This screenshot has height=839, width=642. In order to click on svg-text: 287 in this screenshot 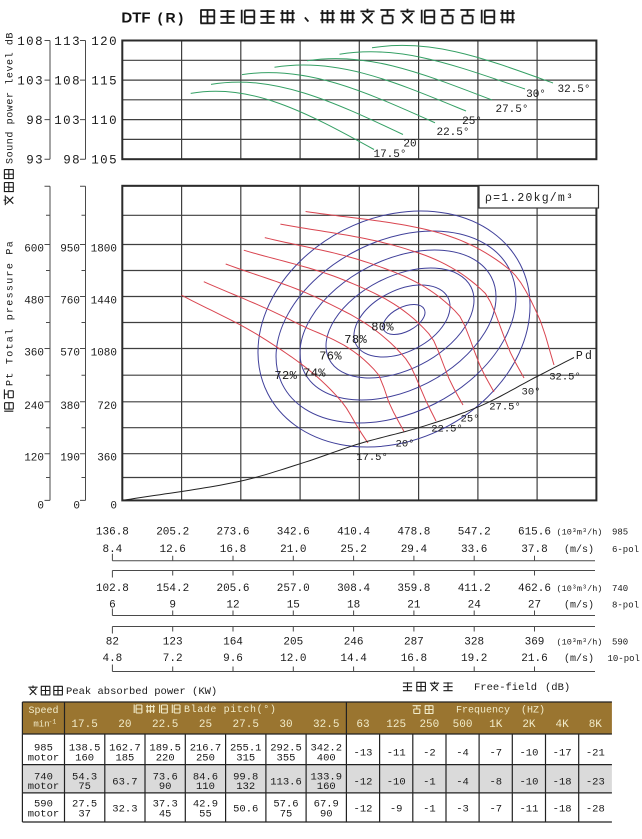, I will do `click(414, 643)`.